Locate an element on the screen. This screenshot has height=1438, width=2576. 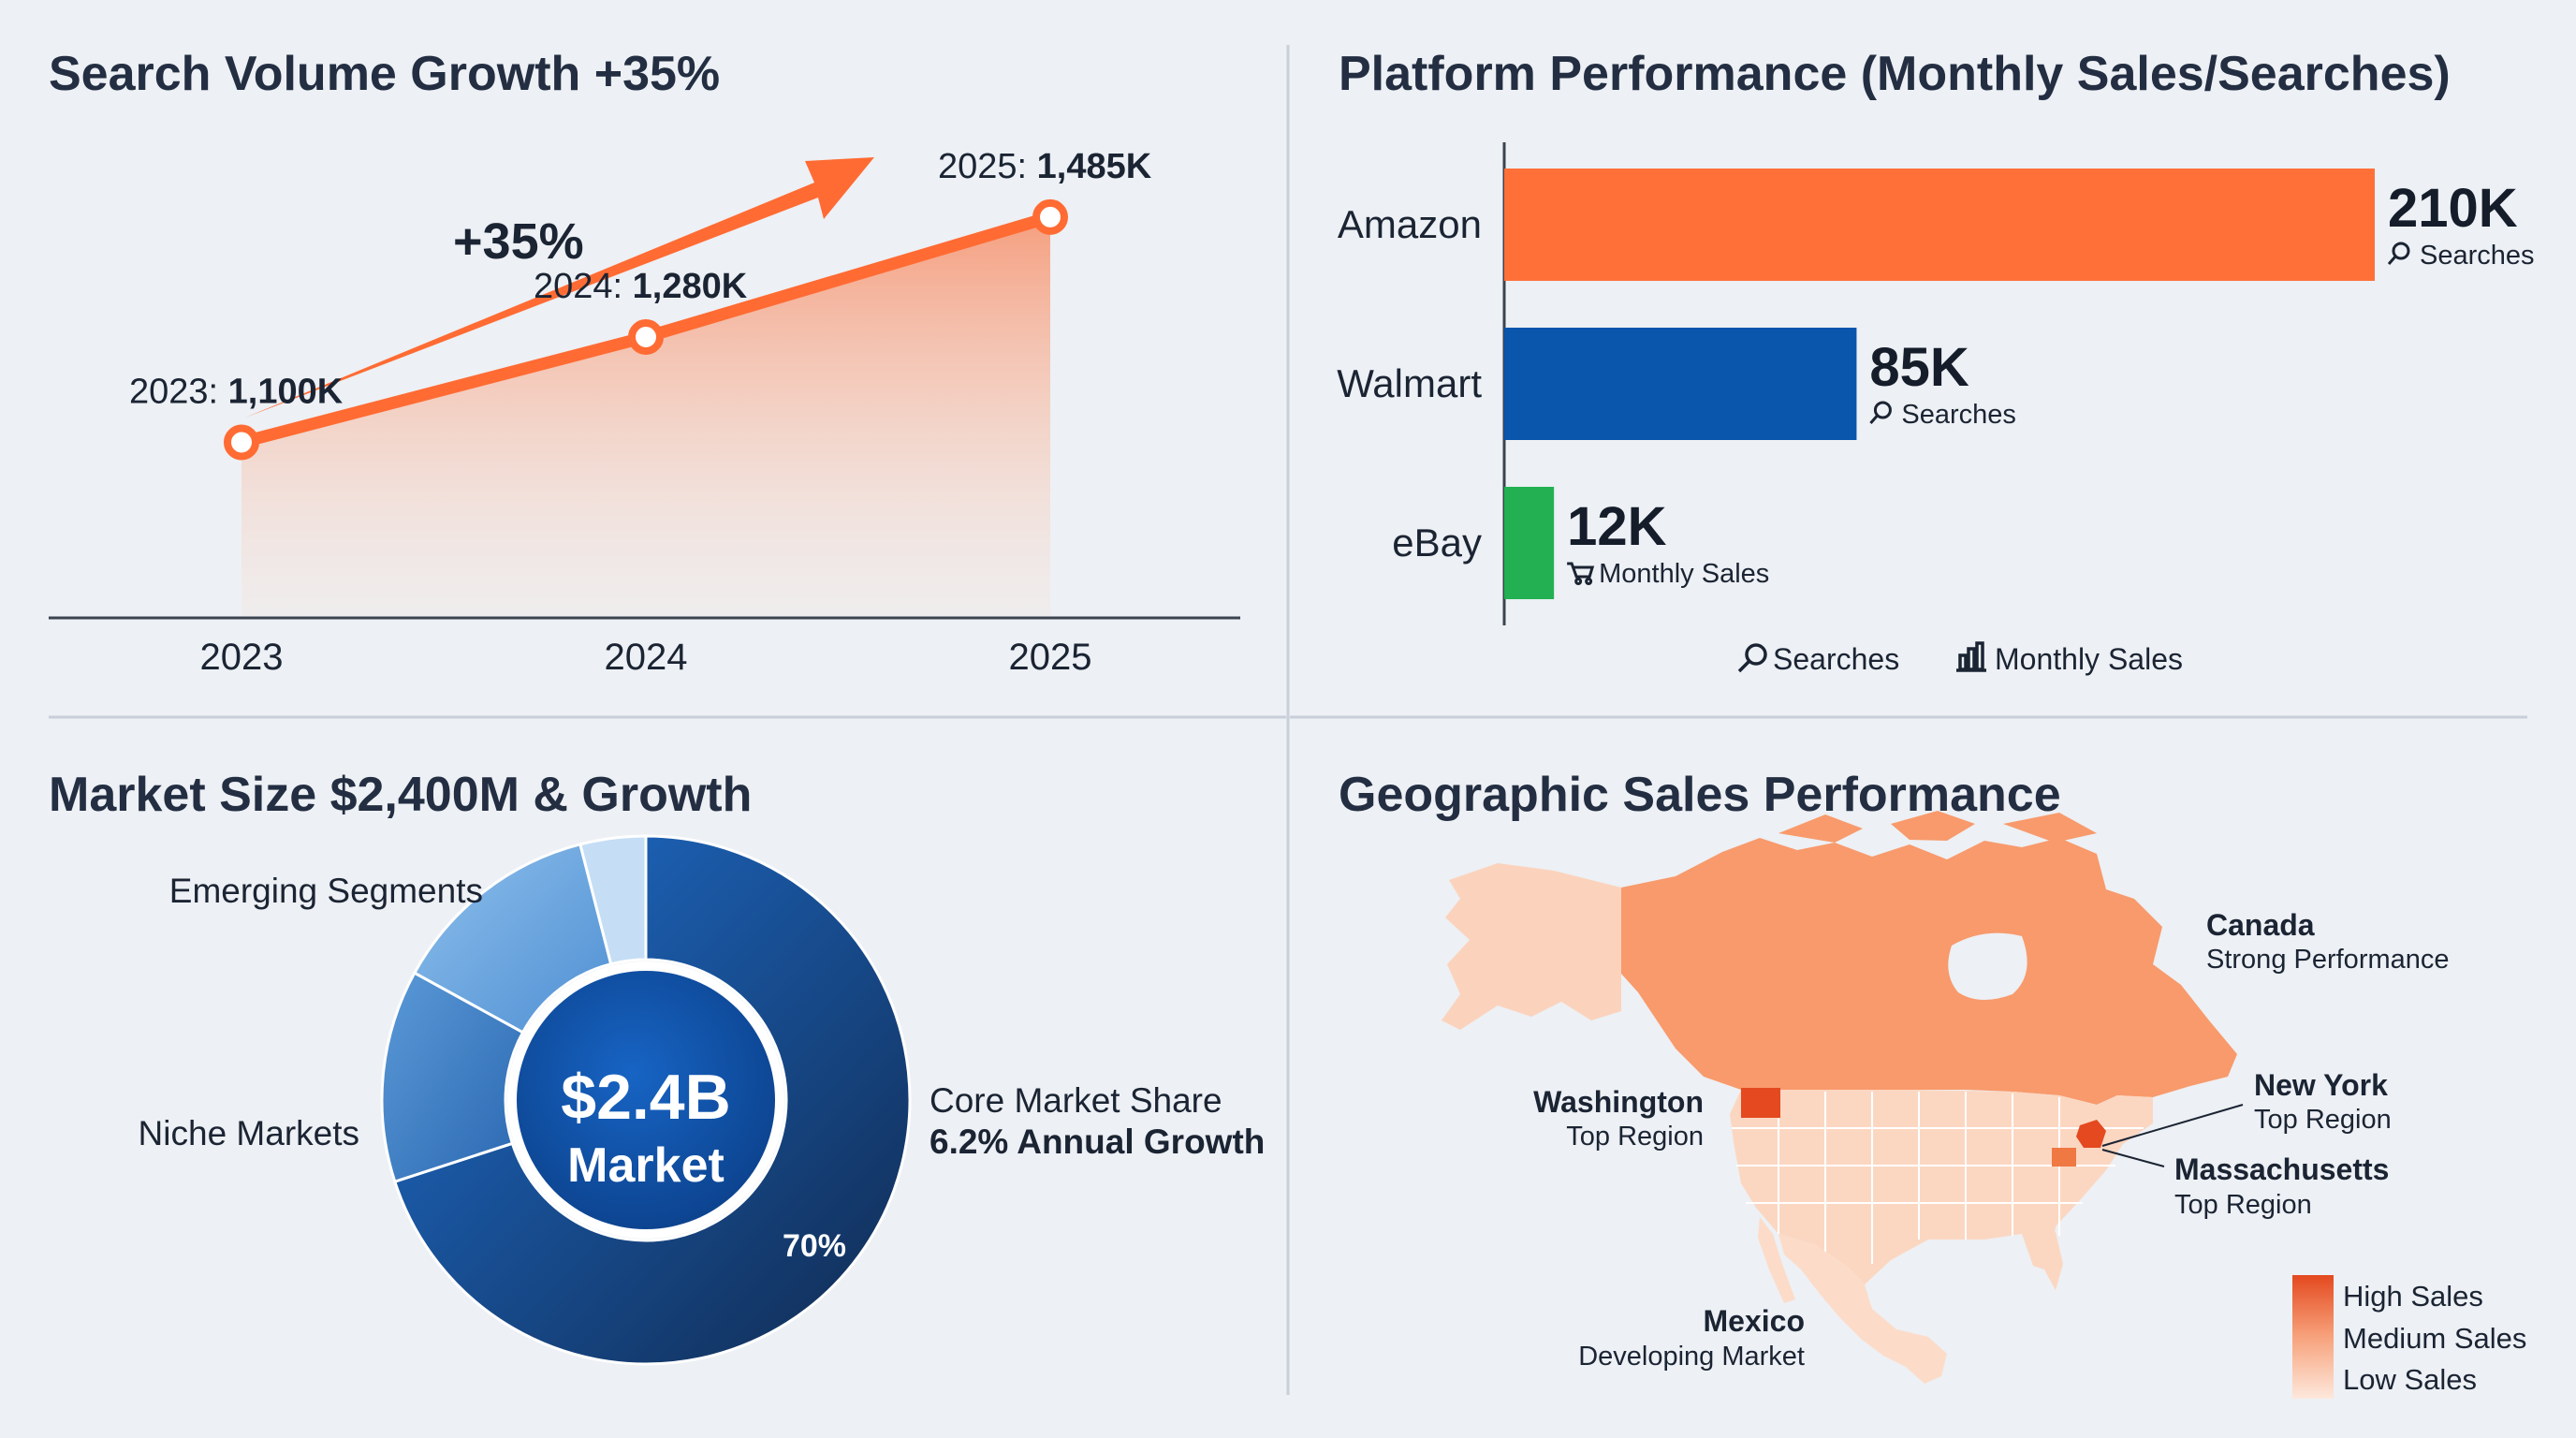
legend-searches-label: Searches is located at coordinates (1836, 659).